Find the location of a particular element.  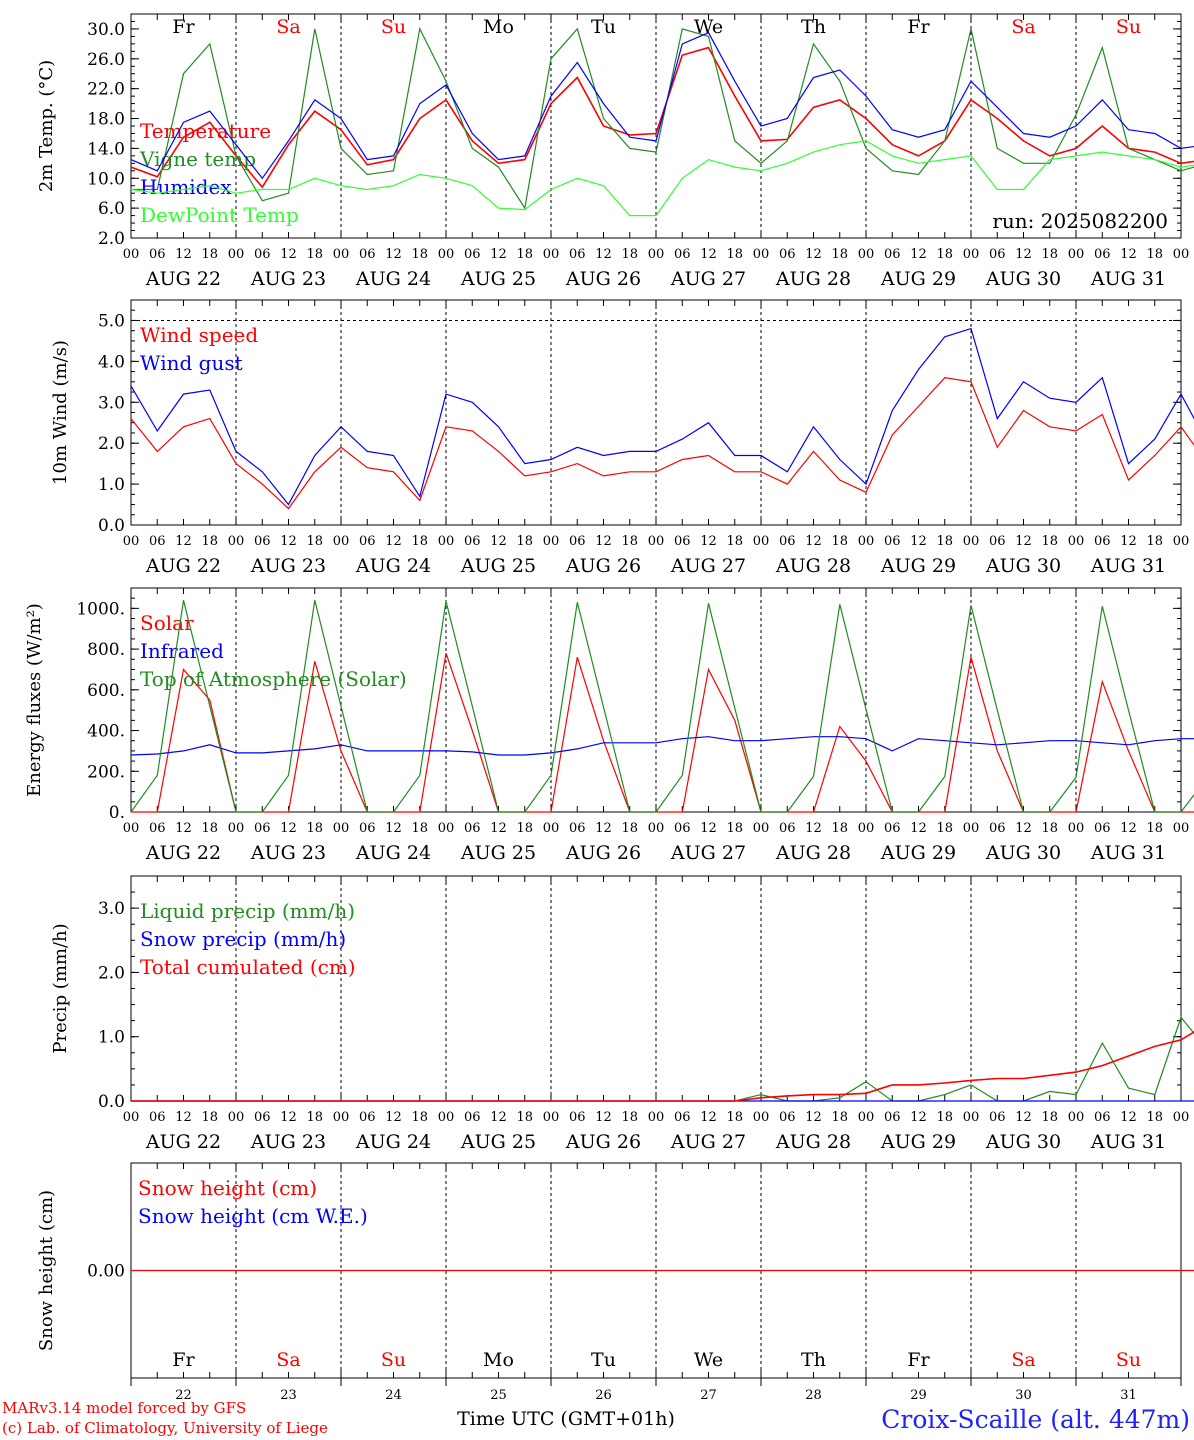

day-number-label: 31 is located at coordinates (1128, 1395).